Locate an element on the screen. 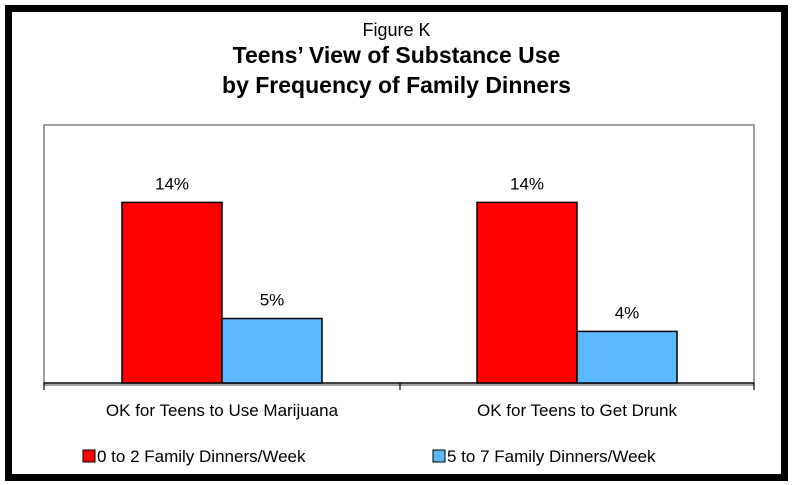 Image resolution: width=793 pixels, height=485 pixels. chart-title-line2: by Frequency of Family Dinners is located at coordinates (396, 85).